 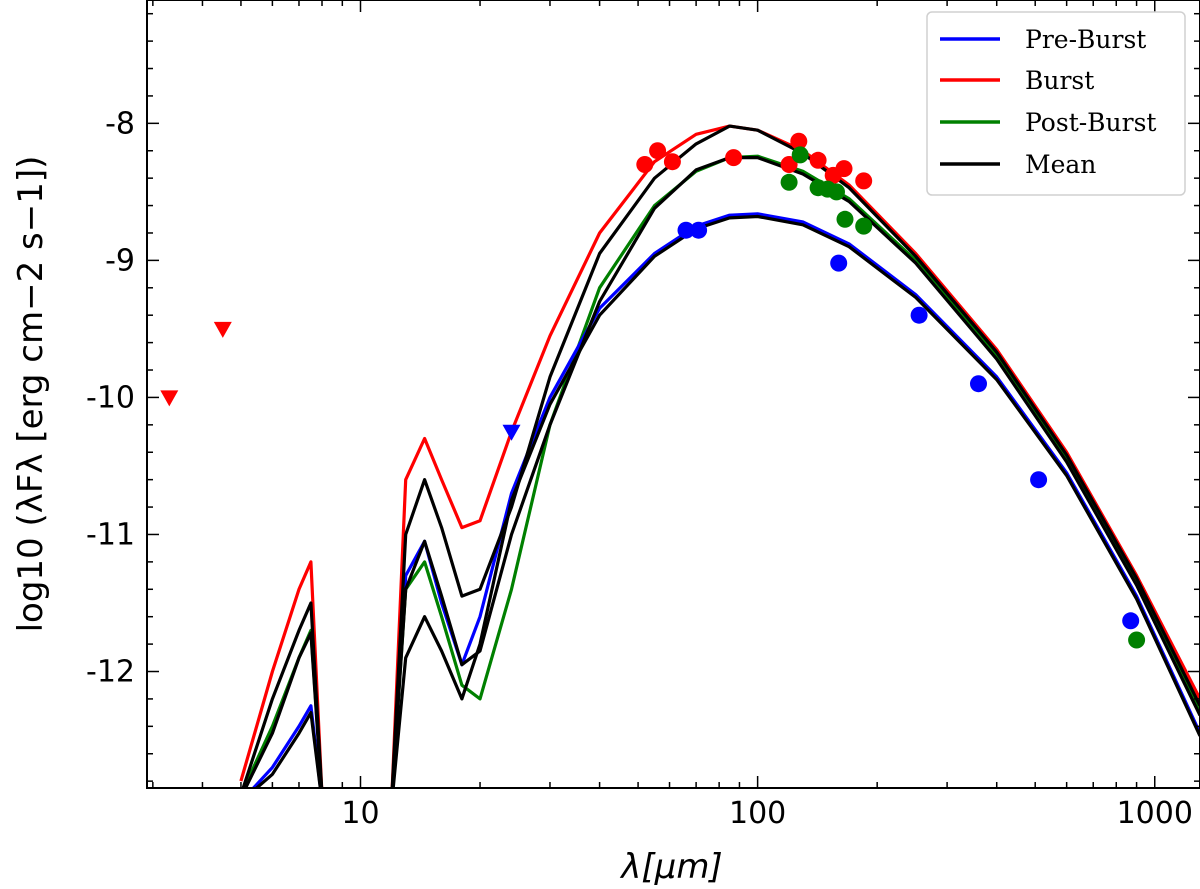 What do you see at coordinates (1060, 164) in the screenshot?
I see `legend-label-mean: Mean` at bounding box center [1060, 164].